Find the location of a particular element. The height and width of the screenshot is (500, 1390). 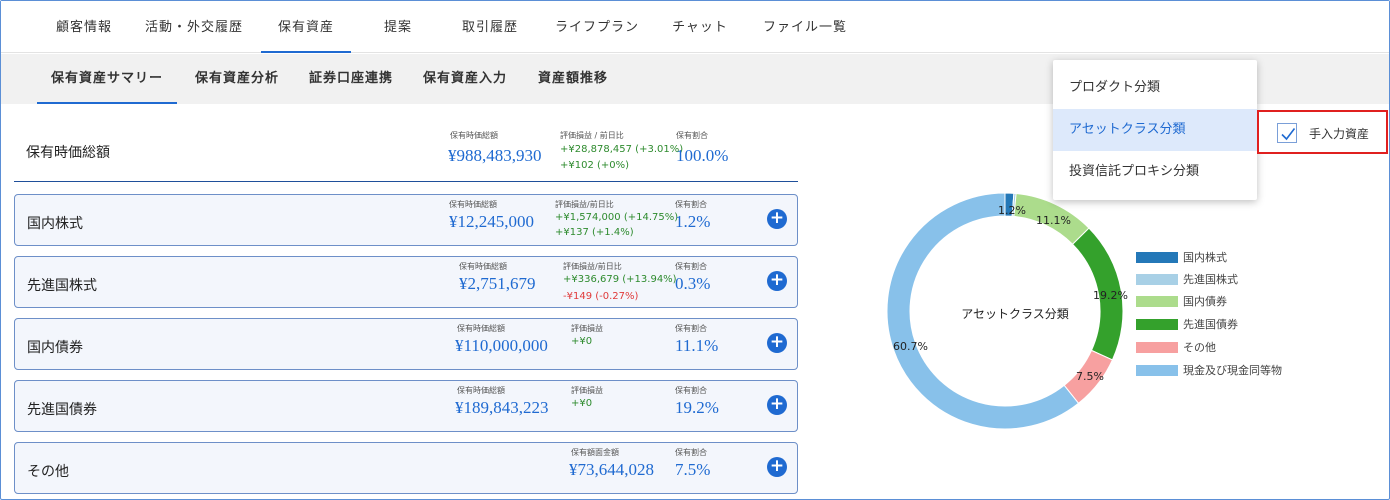

tab-proposal: 提案 is located at coordinates (397, 27).